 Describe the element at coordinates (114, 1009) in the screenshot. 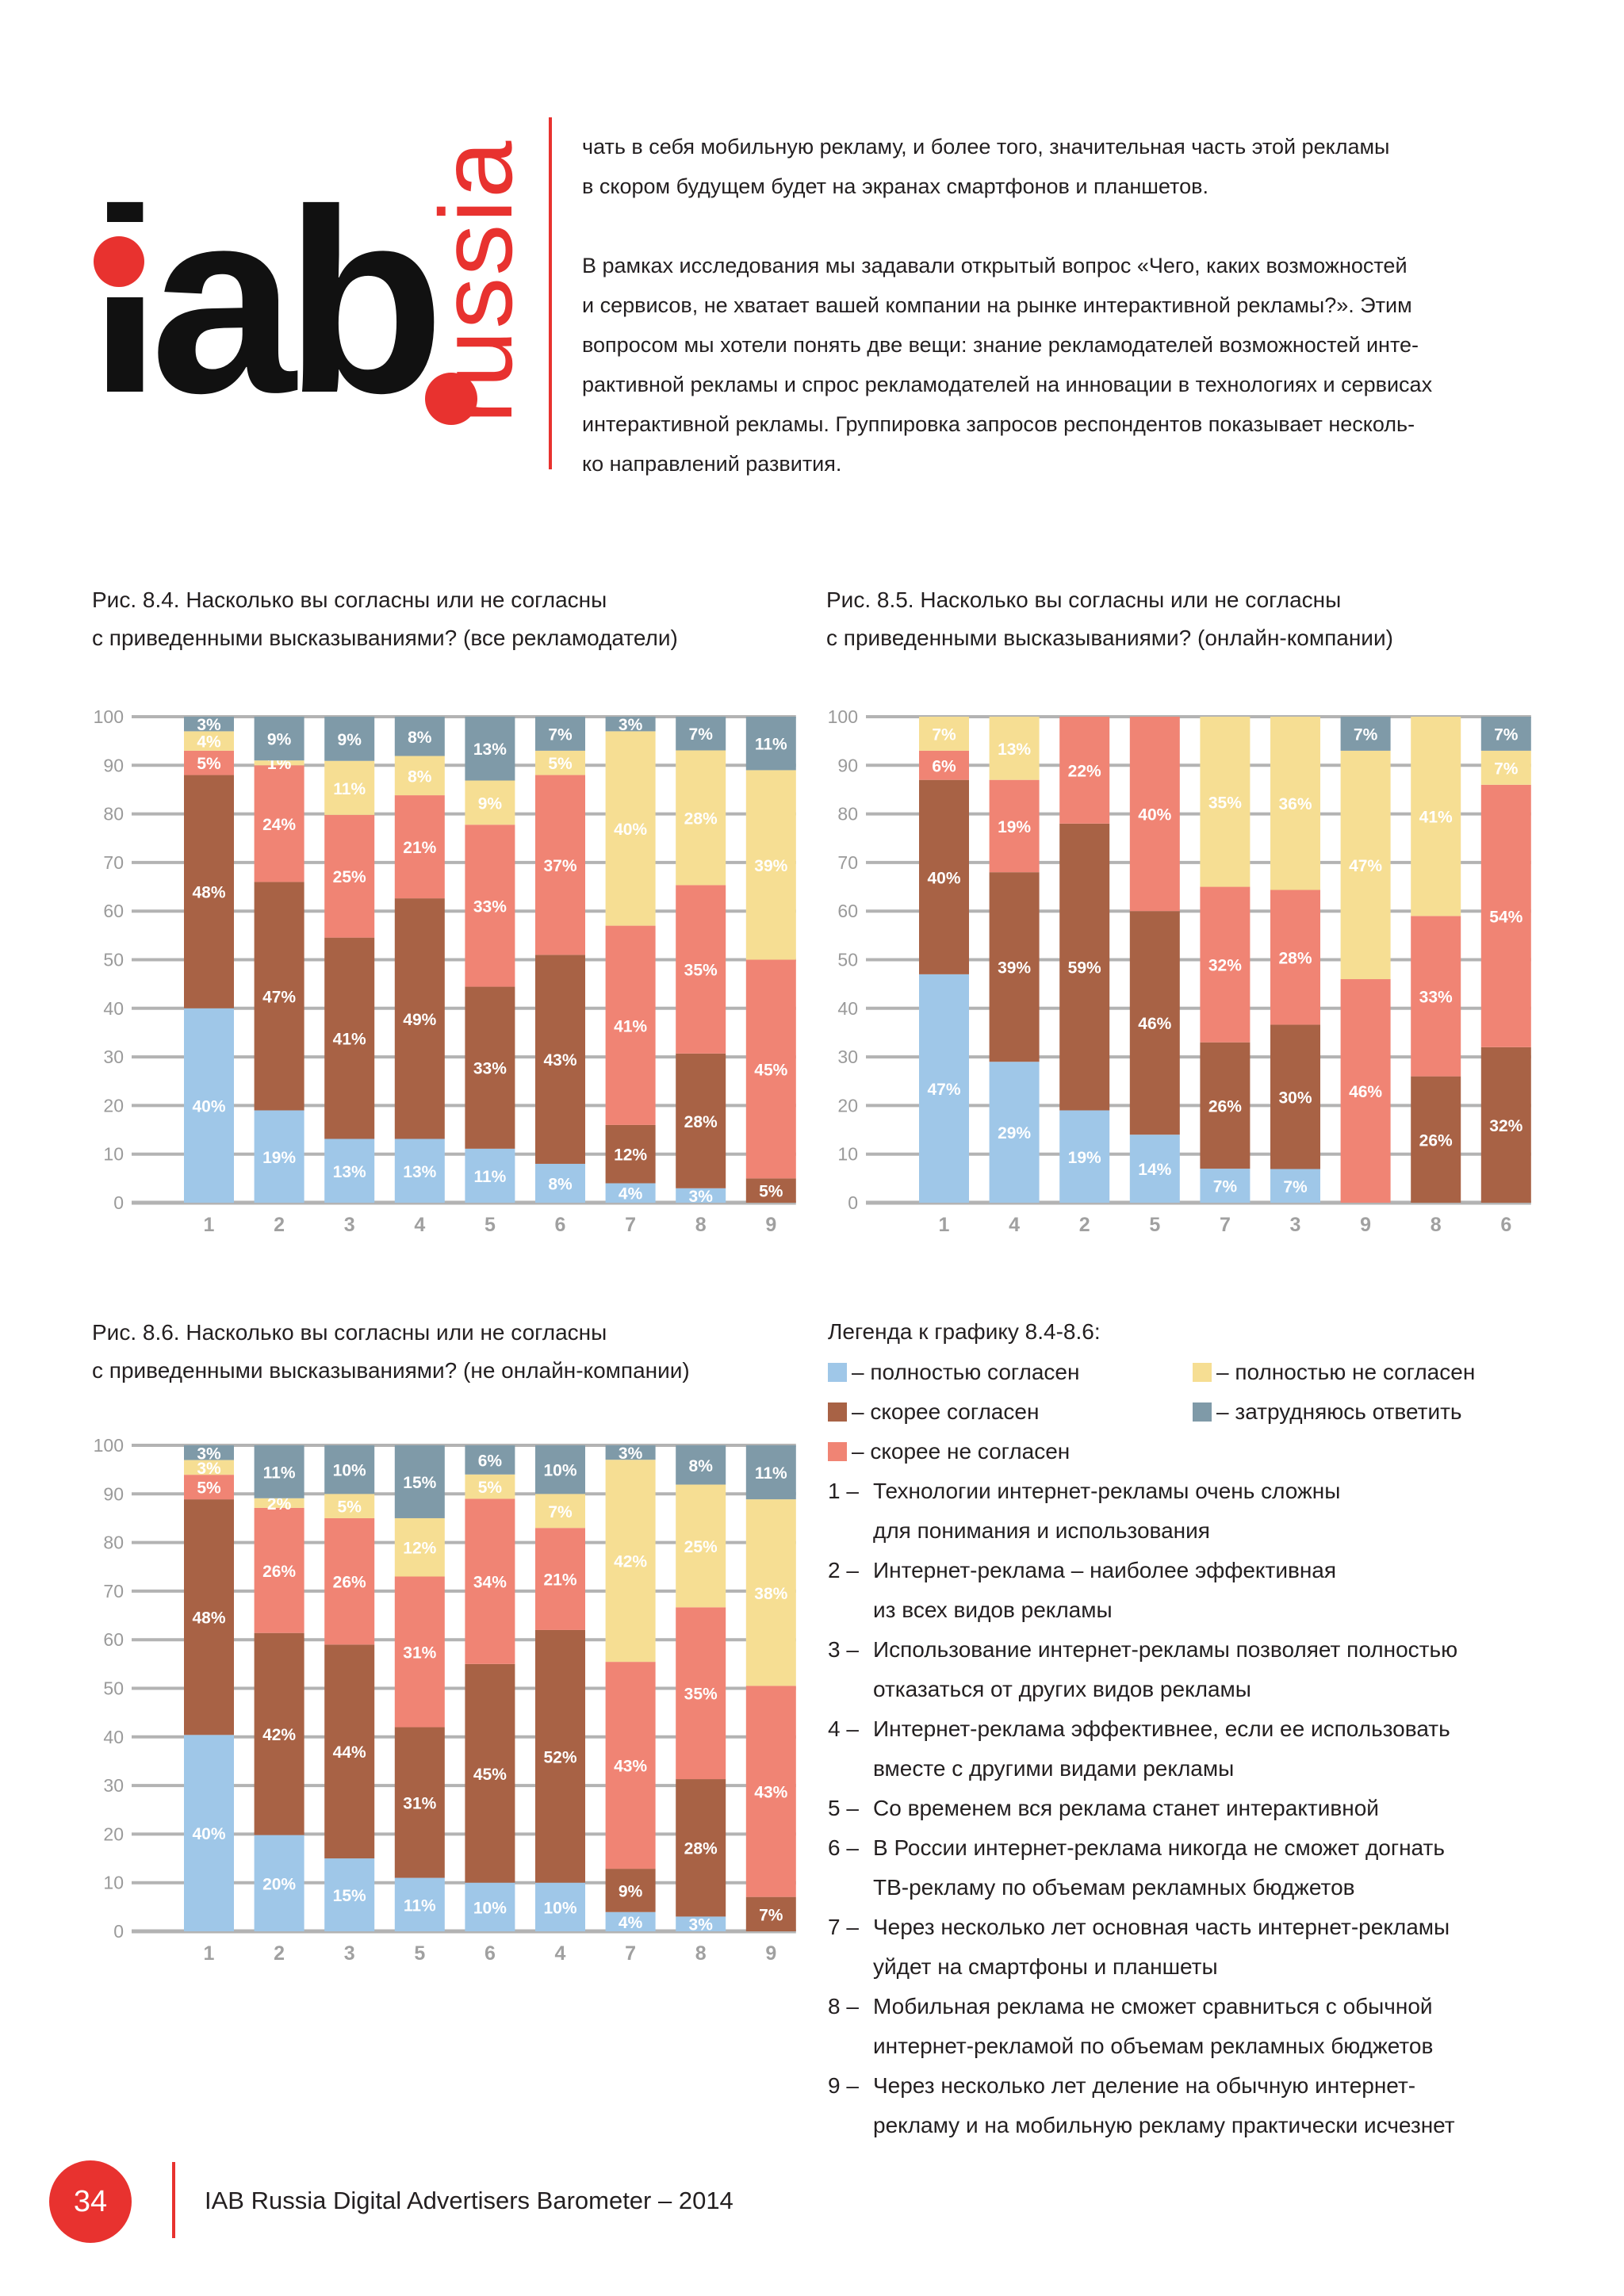

I see `y-tick-label: 40` at that location.